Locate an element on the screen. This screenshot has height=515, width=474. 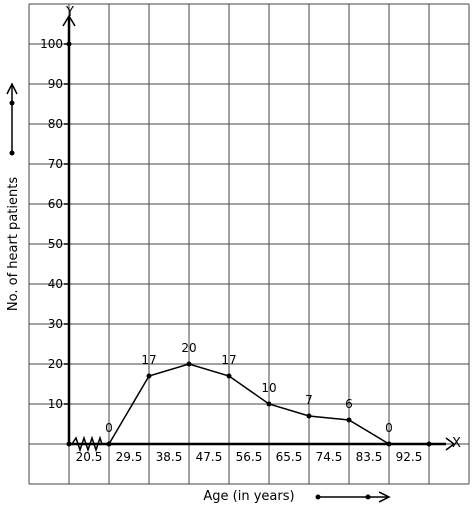
scale-arrow-up is located at coordinates (12, 88).